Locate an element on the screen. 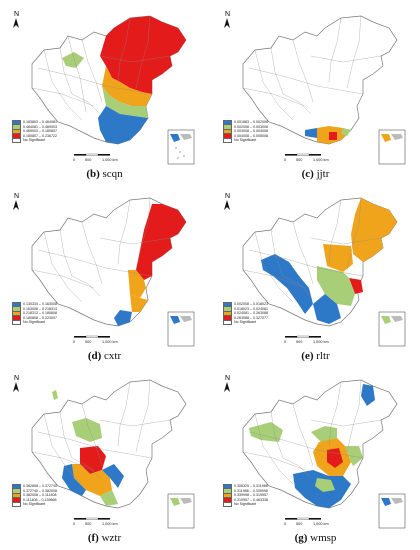 The image size is (420, 550). legend-label: 0.180808 – 0.223007 is located at coordinates (40, 317).